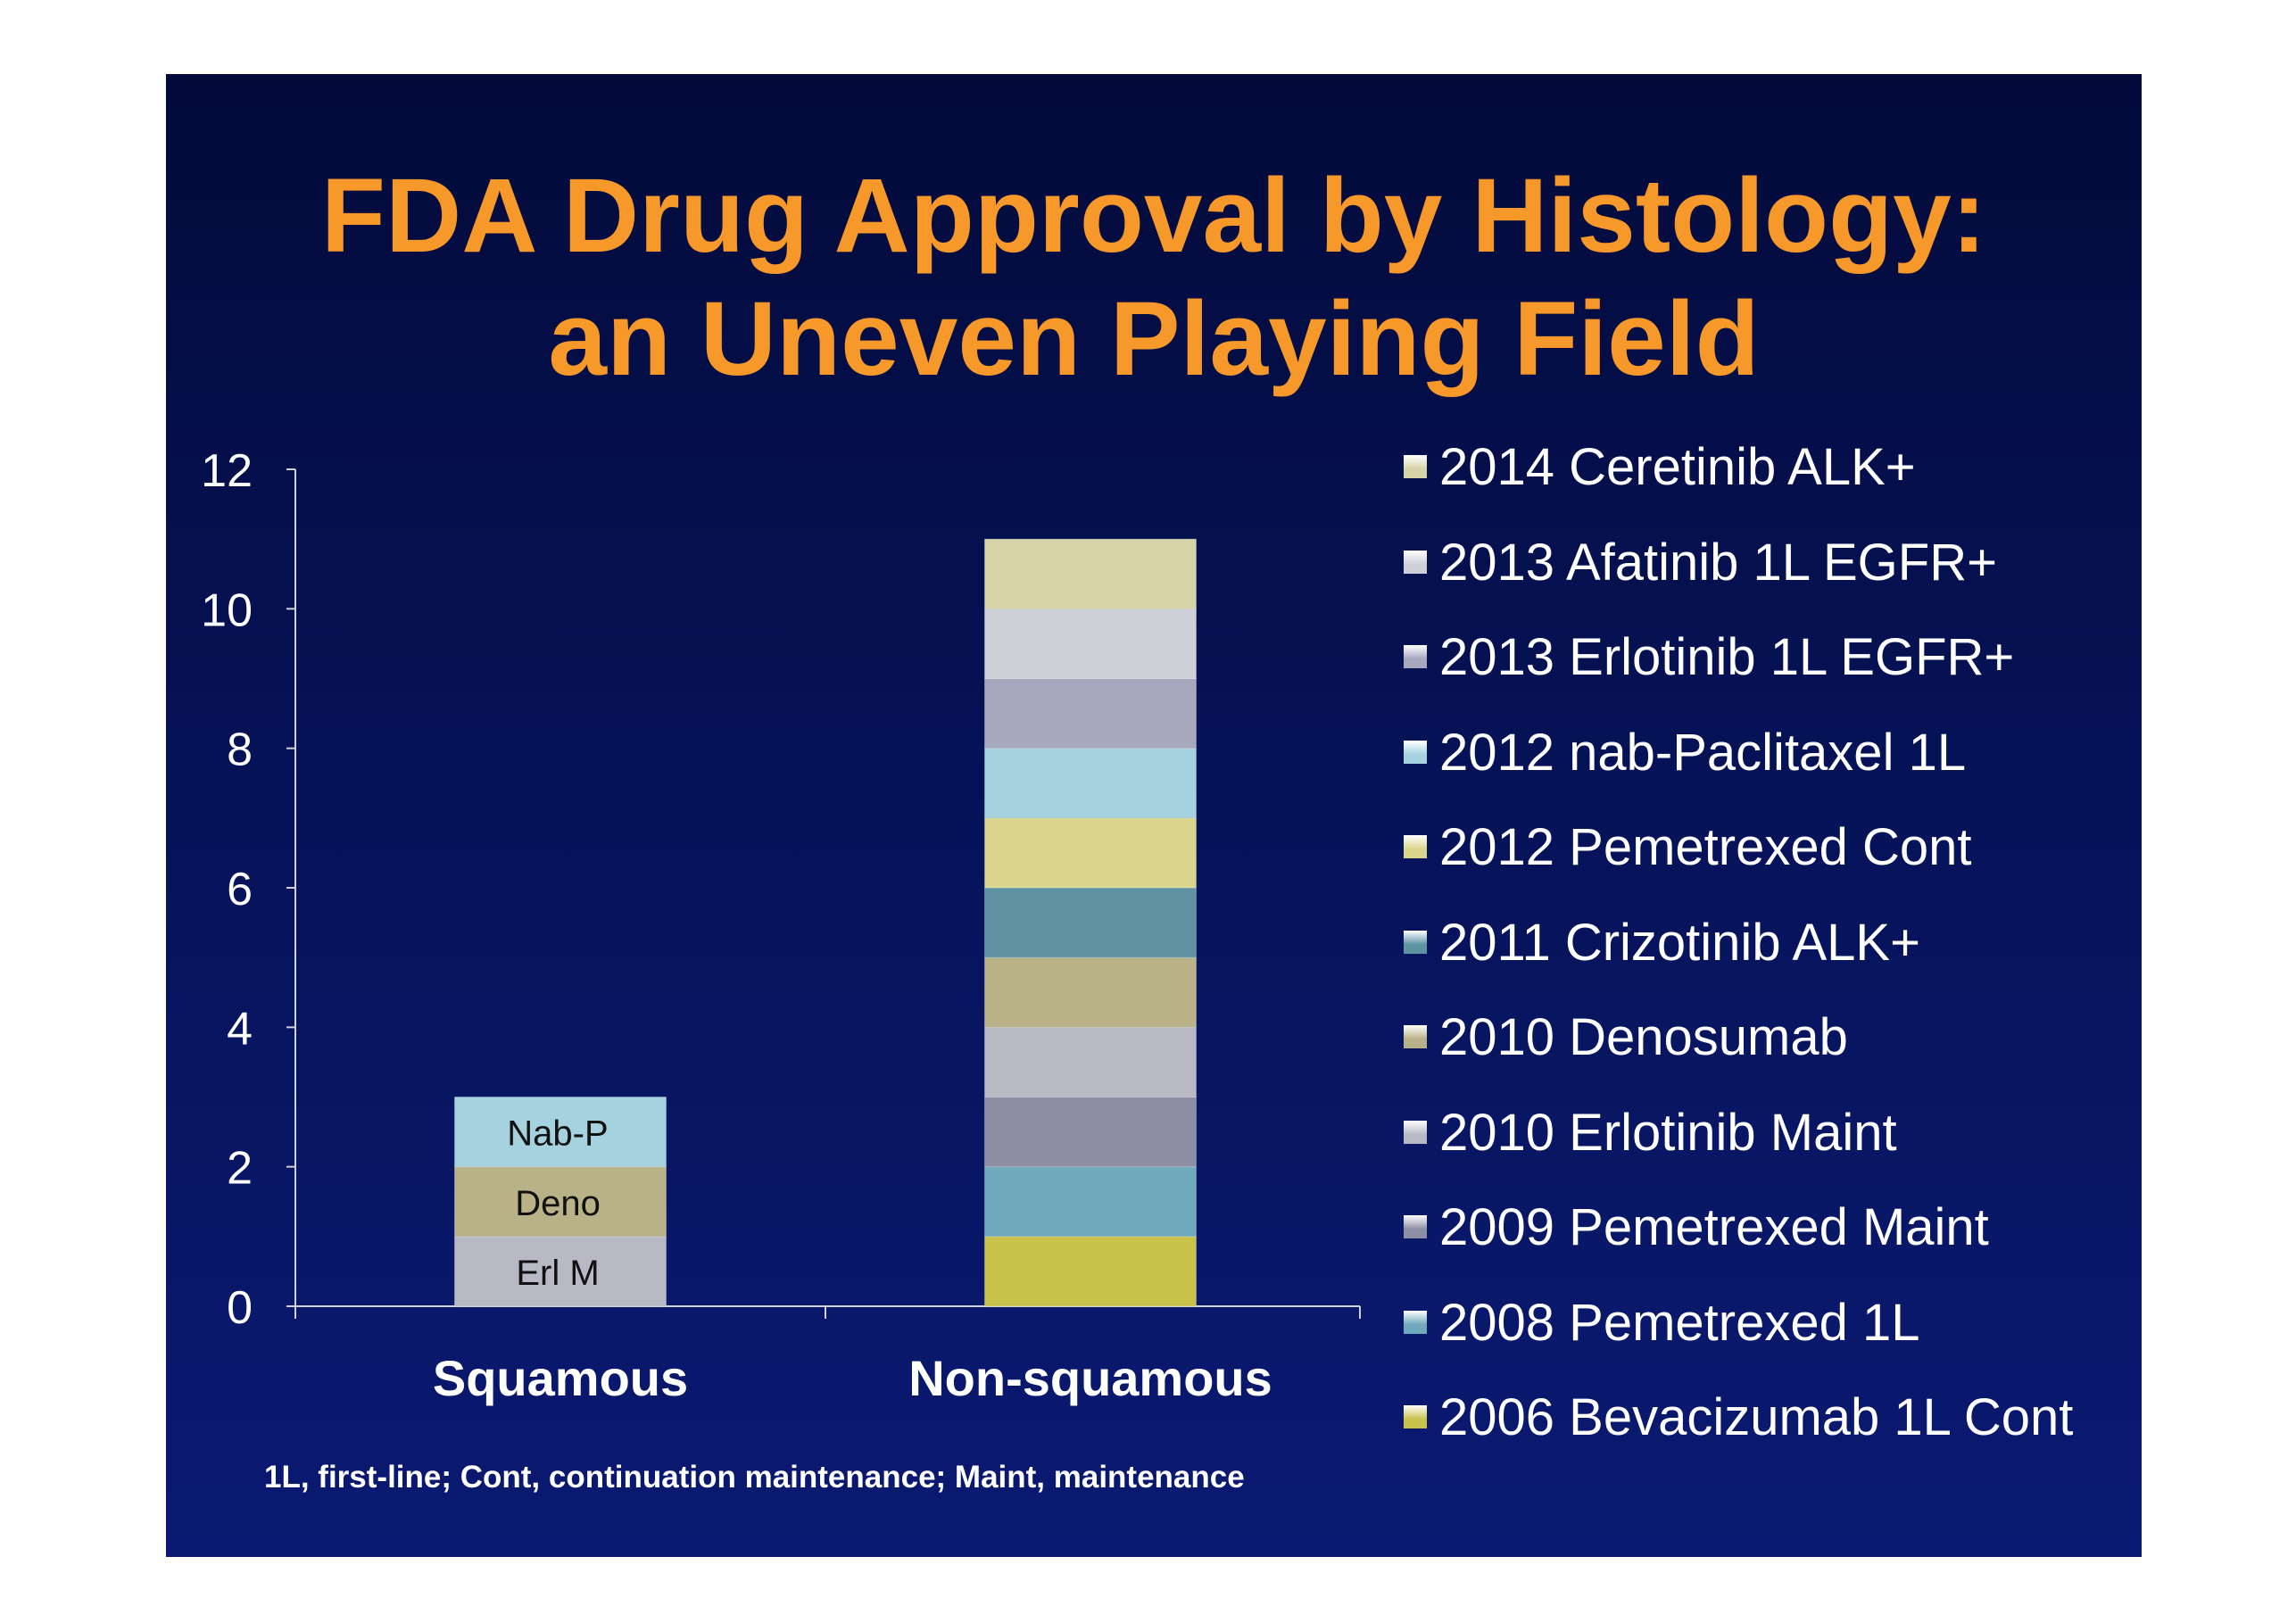 The height and width of the screenshot is (1623, 2296). What do you see at coordinates (240, 1308) in the screenshot?
I see `y-tick-label-0: 0` at bounding box center [240, 1308].